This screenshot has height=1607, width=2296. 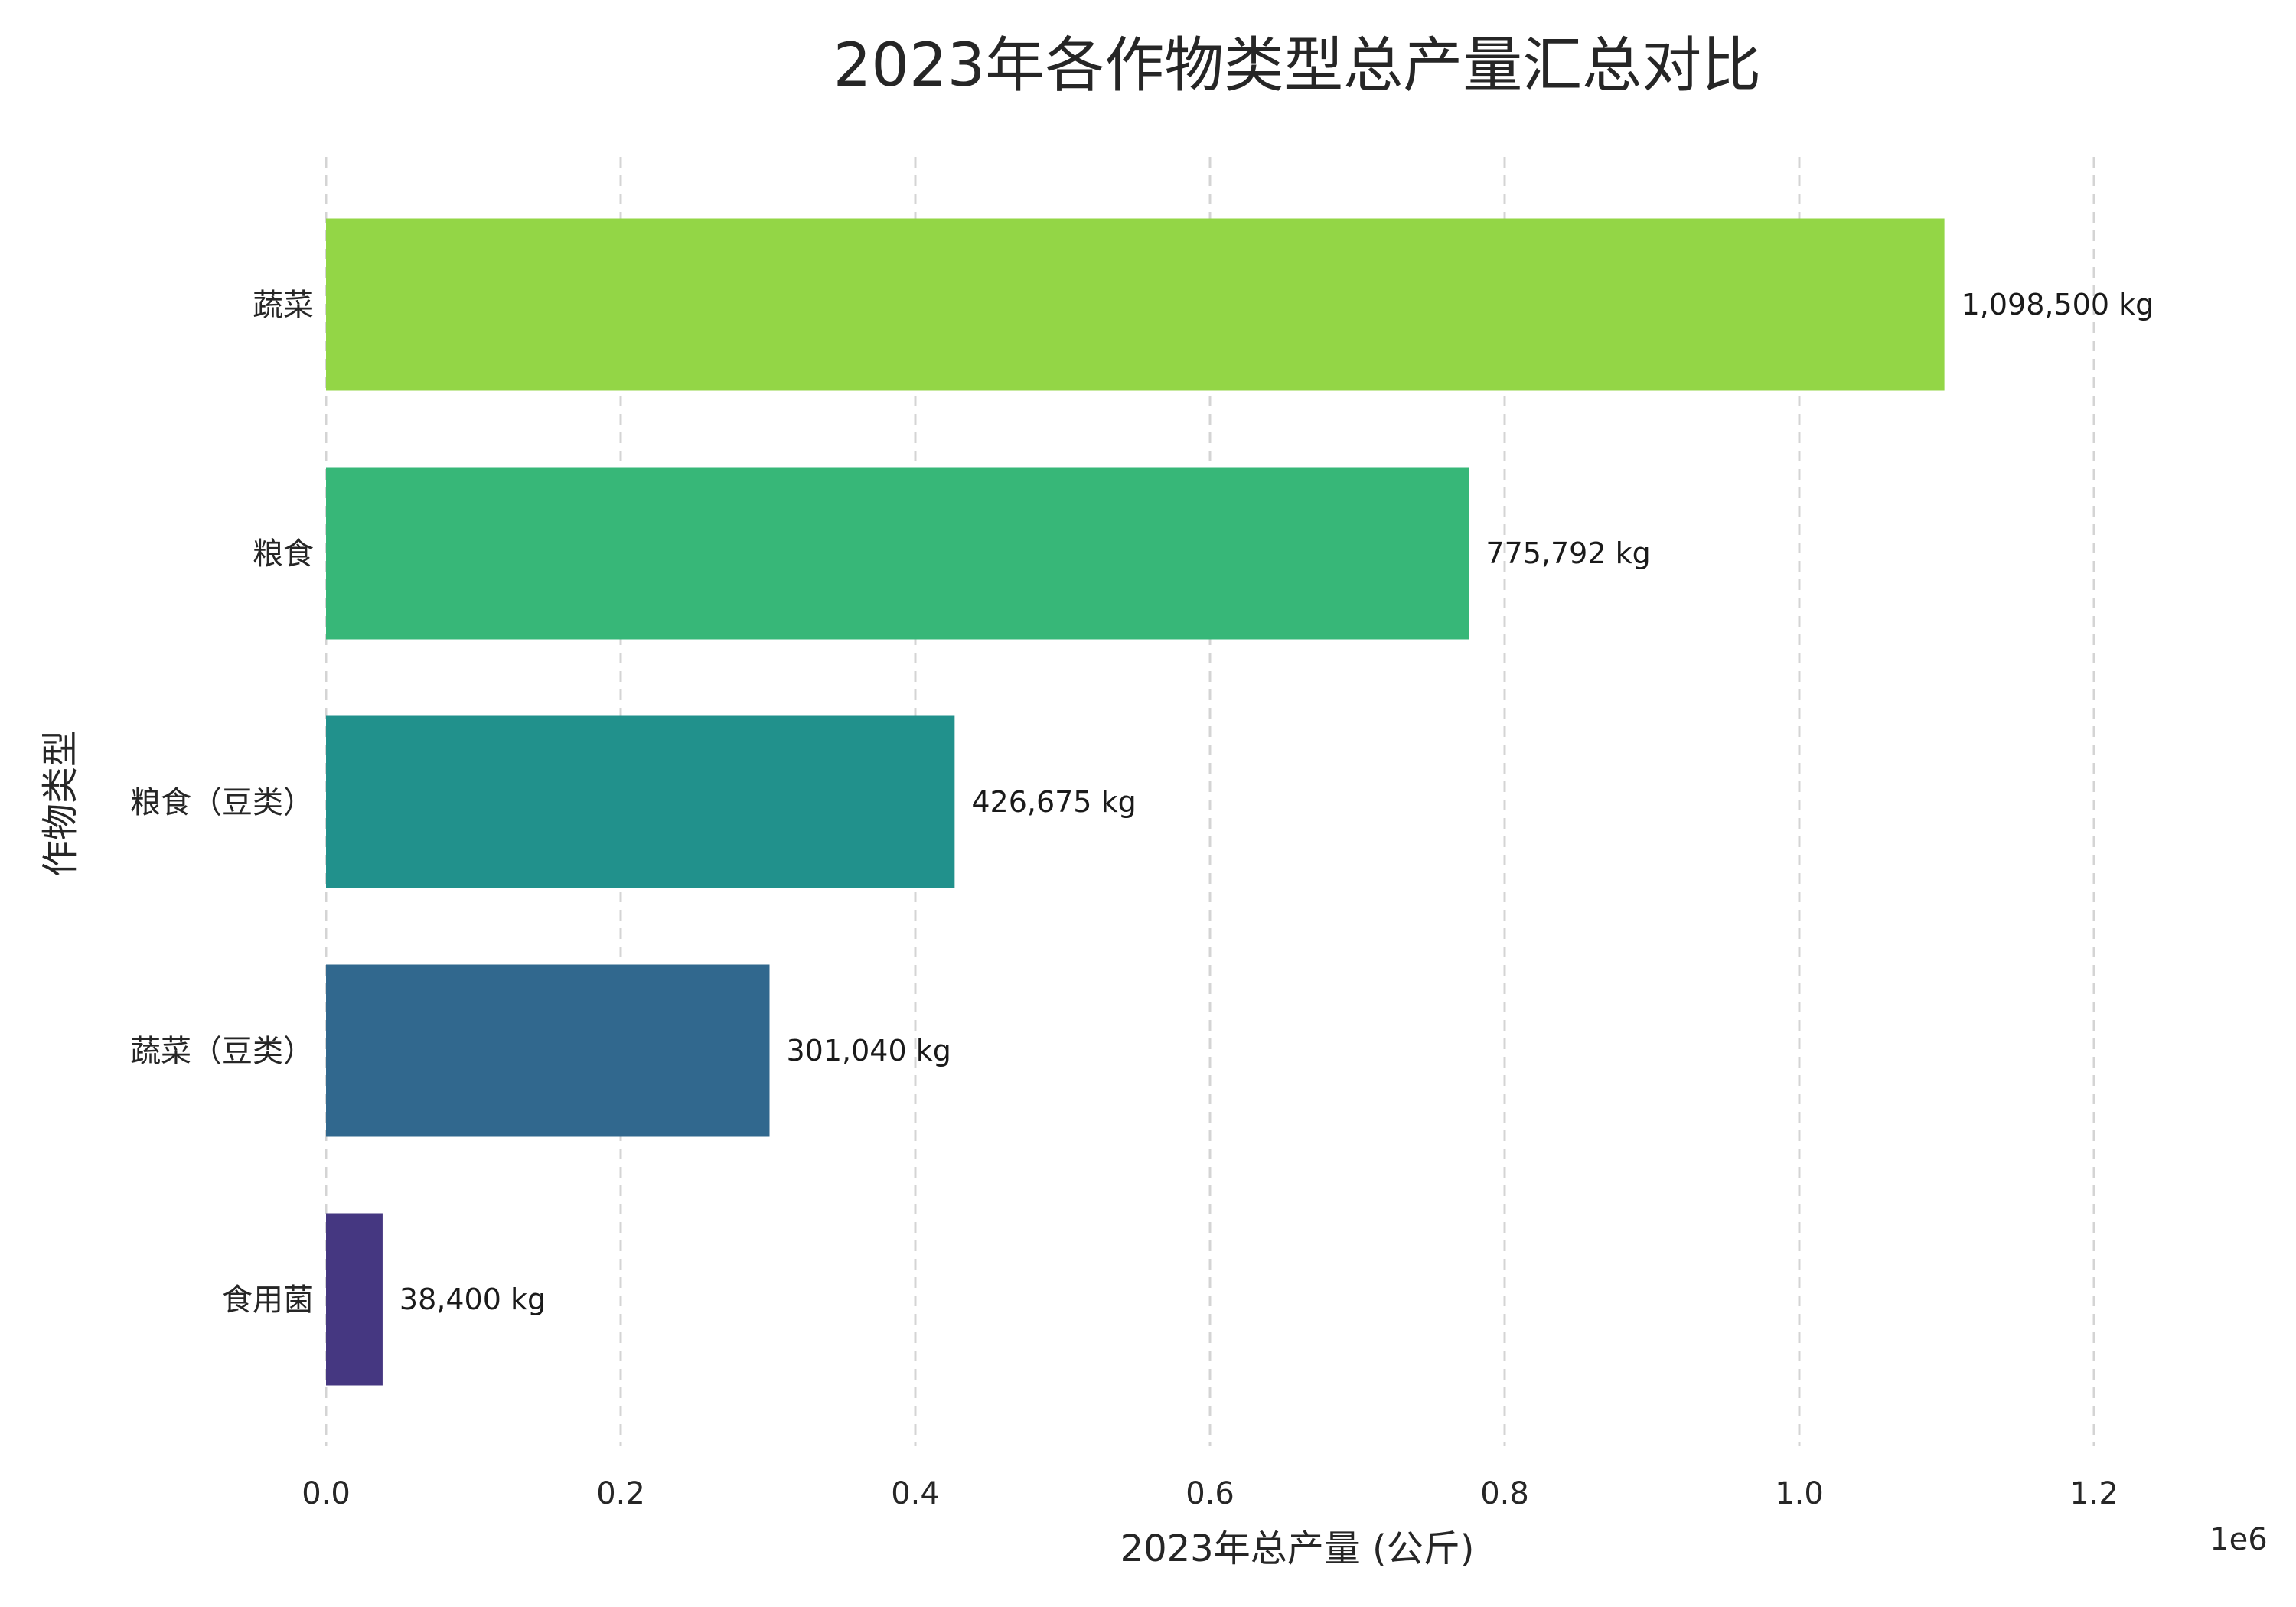 What do you see at coordinates (283, 305) in the screenshot?
I see `y-category-label: 蔬菜` at bounding box center [283, 305].